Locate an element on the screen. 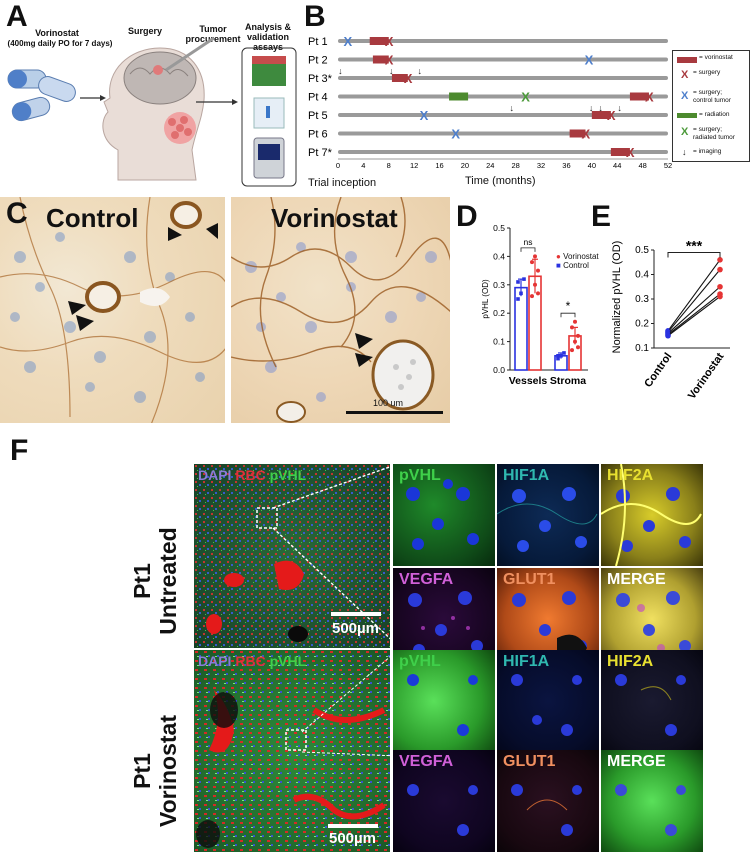  scale-bar is located at coordinates (353, 826).